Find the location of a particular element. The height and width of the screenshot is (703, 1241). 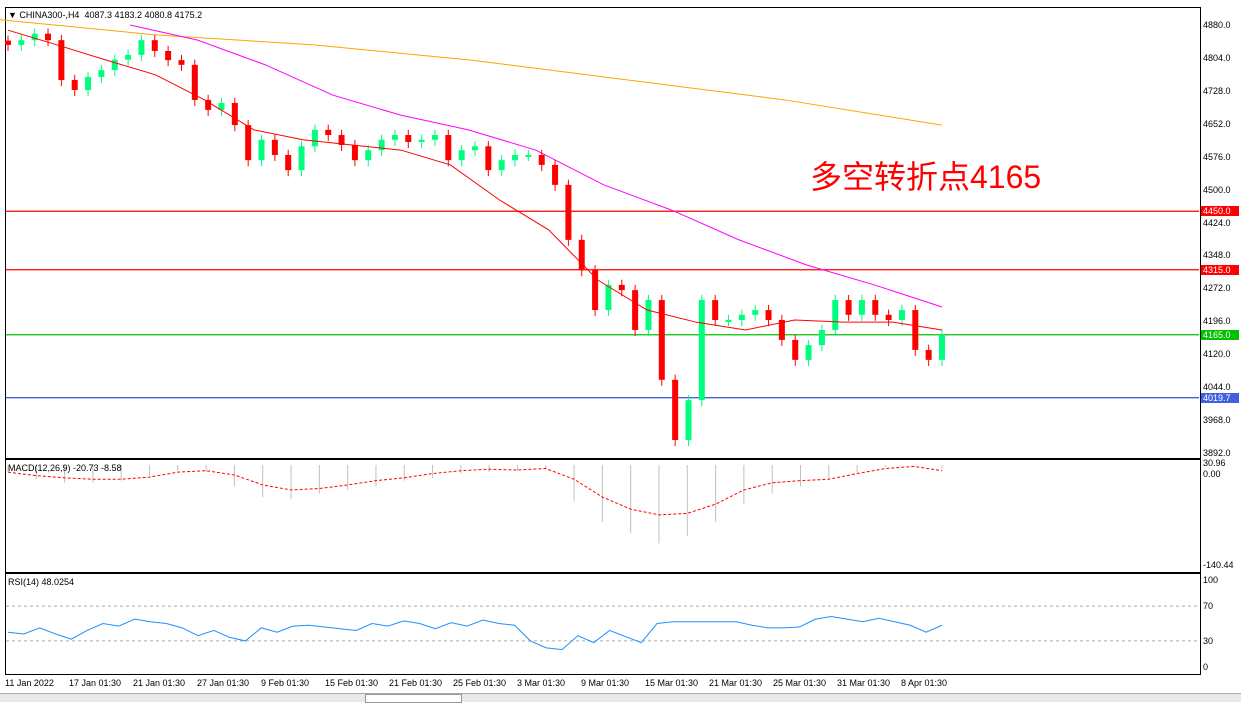

time-axis-label: 21 Jan 01:30 is located at coordinates (159, 683).